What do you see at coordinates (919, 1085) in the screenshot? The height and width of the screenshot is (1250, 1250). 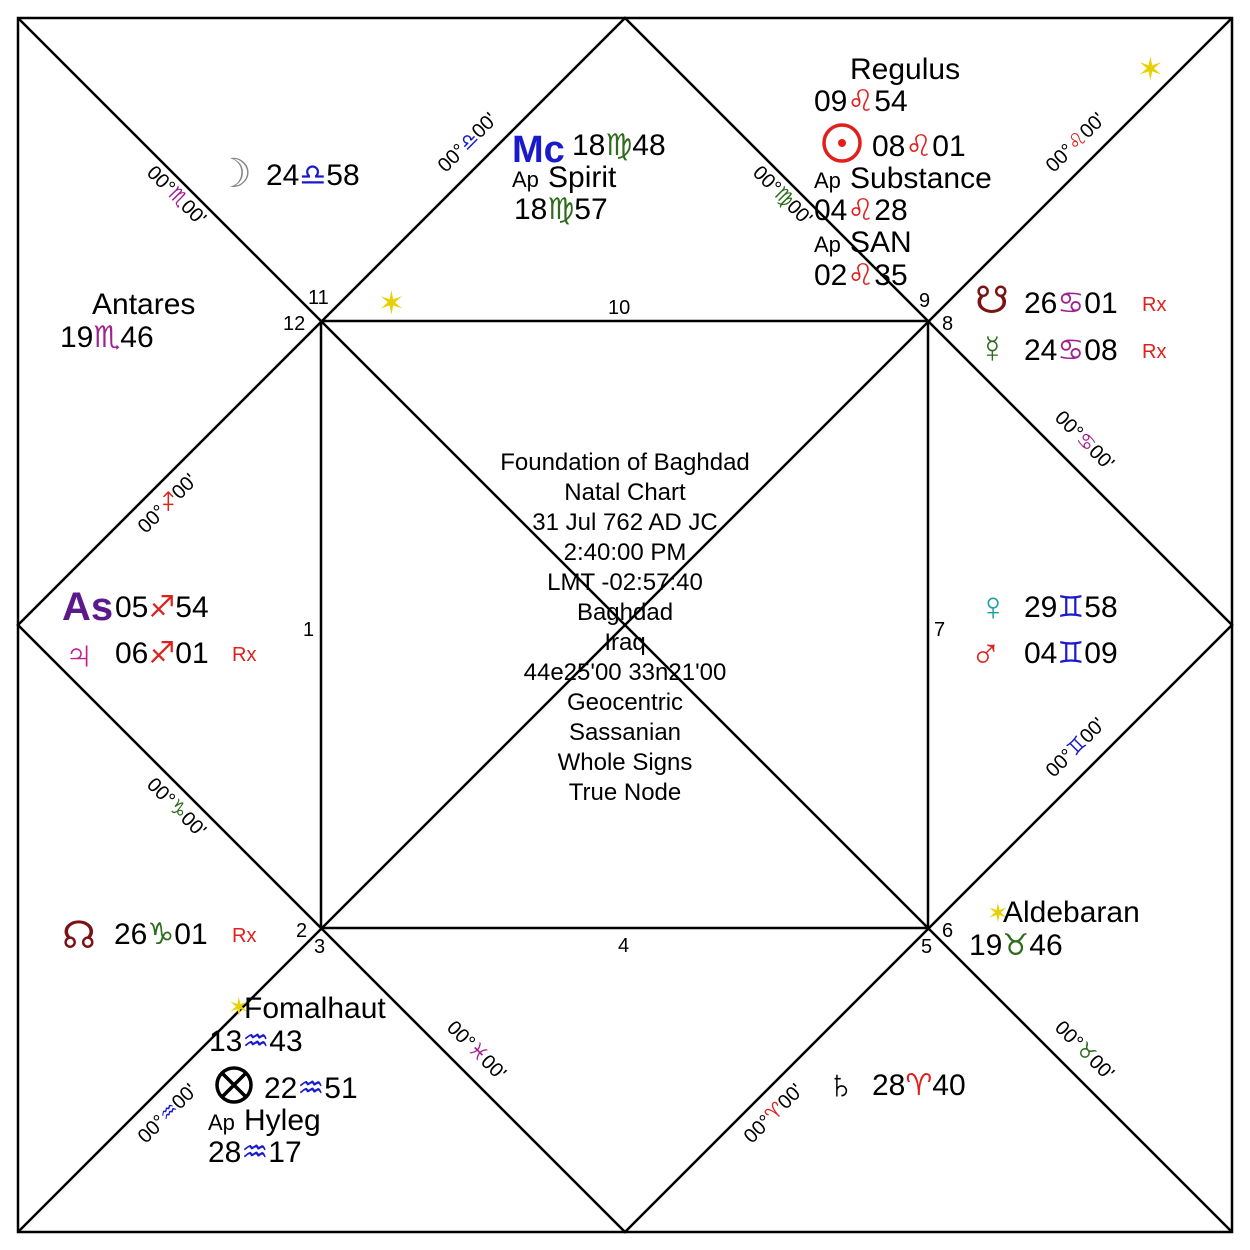 I see `saturn-degree: 28♈40` at bounding box center [919, 1085].